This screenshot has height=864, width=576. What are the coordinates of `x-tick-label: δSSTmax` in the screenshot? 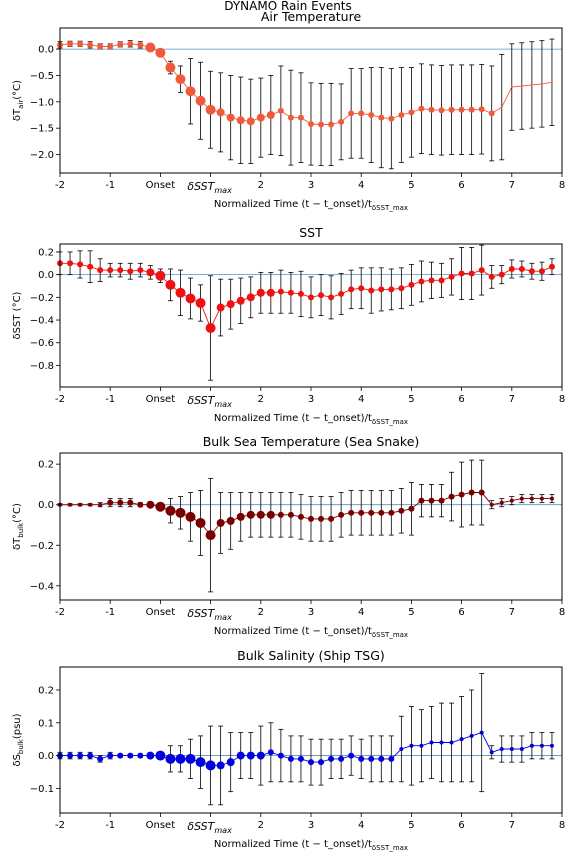 It's located at (209, 614).